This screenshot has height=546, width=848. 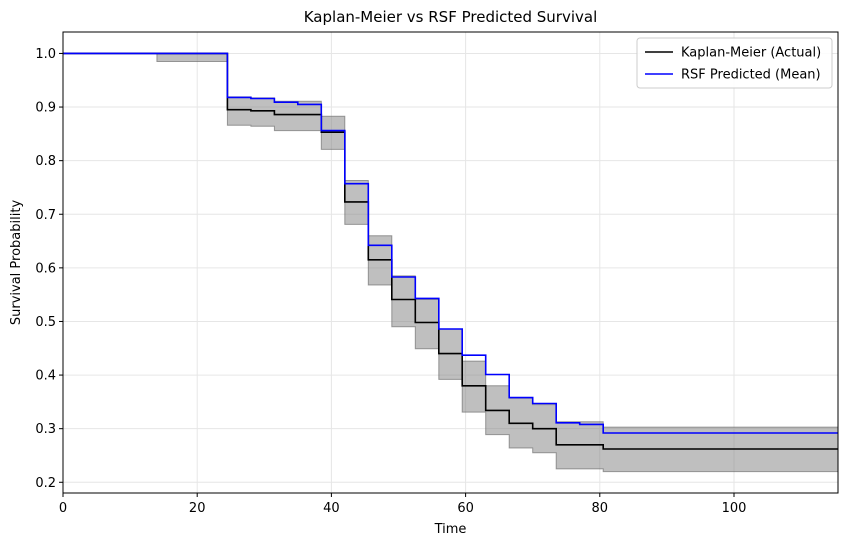 What do you see at coordinates (751, 75) in the screenshot?
I see `legend-label: RSF Predicted (Mean)` at bounding box center [751, 75].